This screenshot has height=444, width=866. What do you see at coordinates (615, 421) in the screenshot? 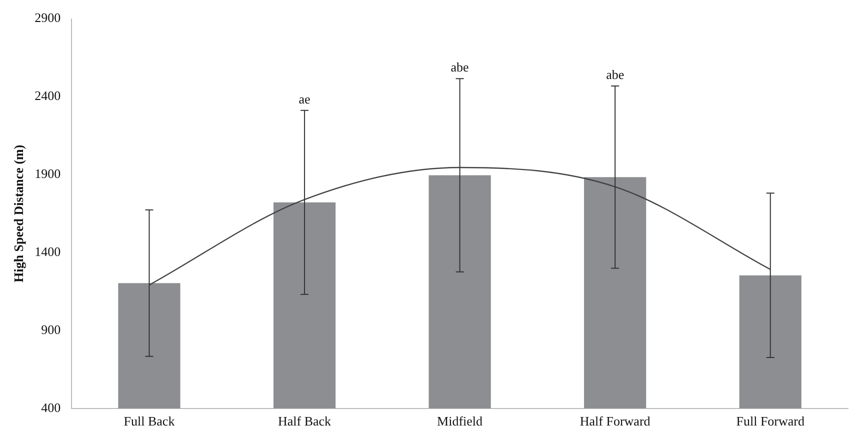
I see `x-tick-label: Half Forward` at bounding box center [615, 421].